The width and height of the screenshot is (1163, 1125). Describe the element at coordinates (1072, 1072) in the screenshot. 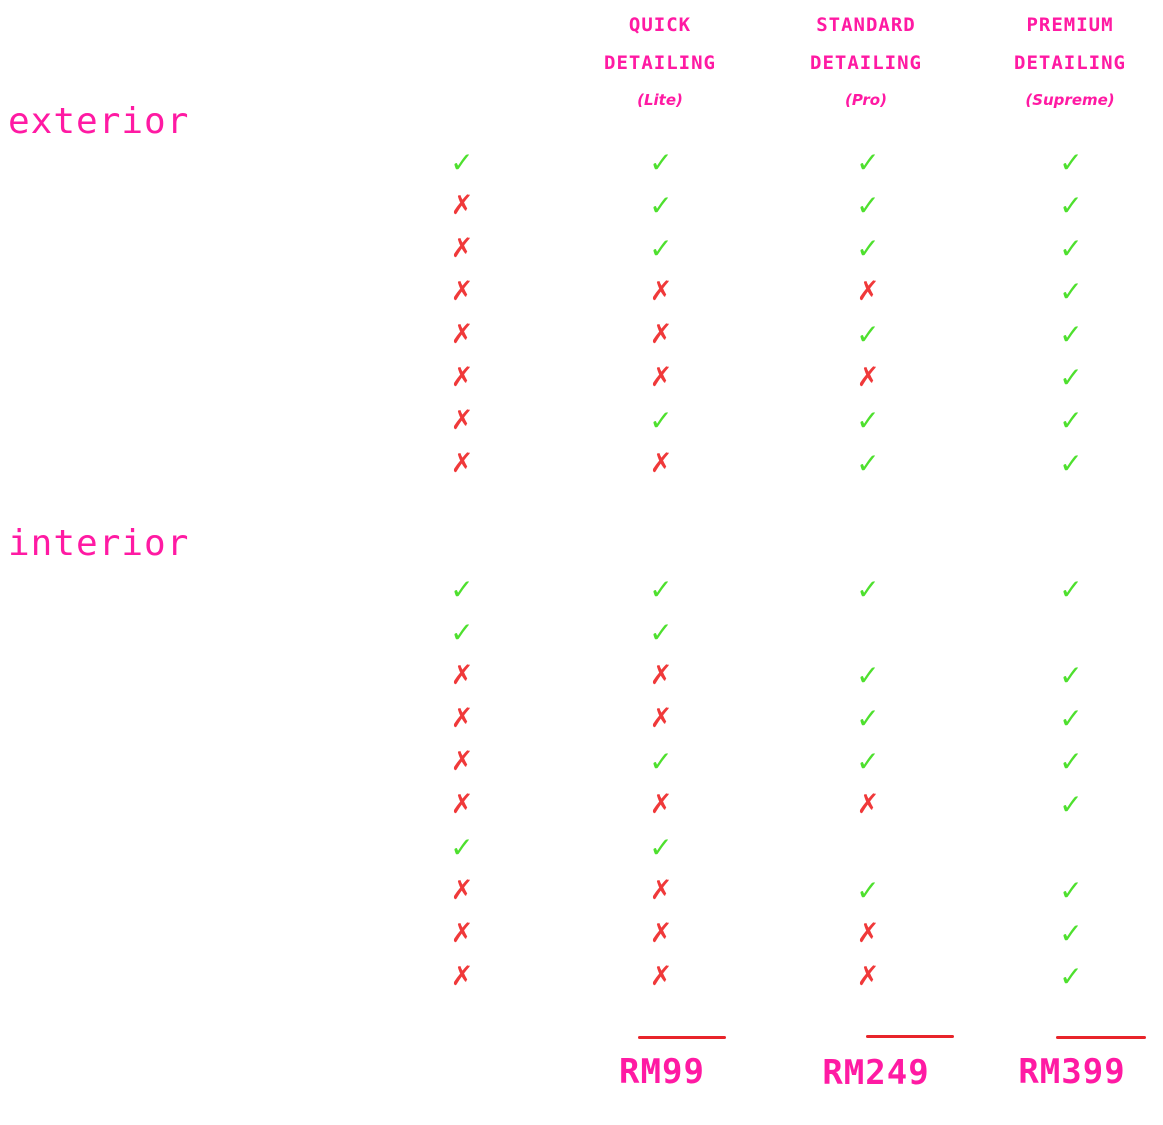

I see `price-premium: RM399` at that location.